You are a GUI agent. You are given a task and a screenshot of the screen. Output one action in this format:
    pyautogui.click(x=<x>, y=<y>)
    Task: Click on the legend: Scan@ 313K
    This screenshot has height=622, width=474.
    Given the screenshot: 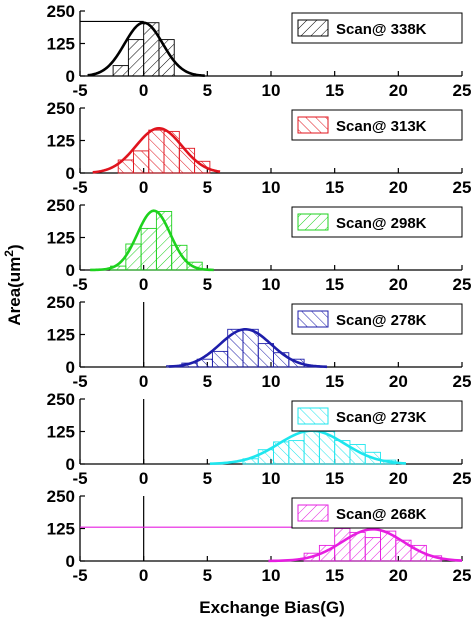 What is the action you would take?
    pyautogui.click(x=377, y=125)
    